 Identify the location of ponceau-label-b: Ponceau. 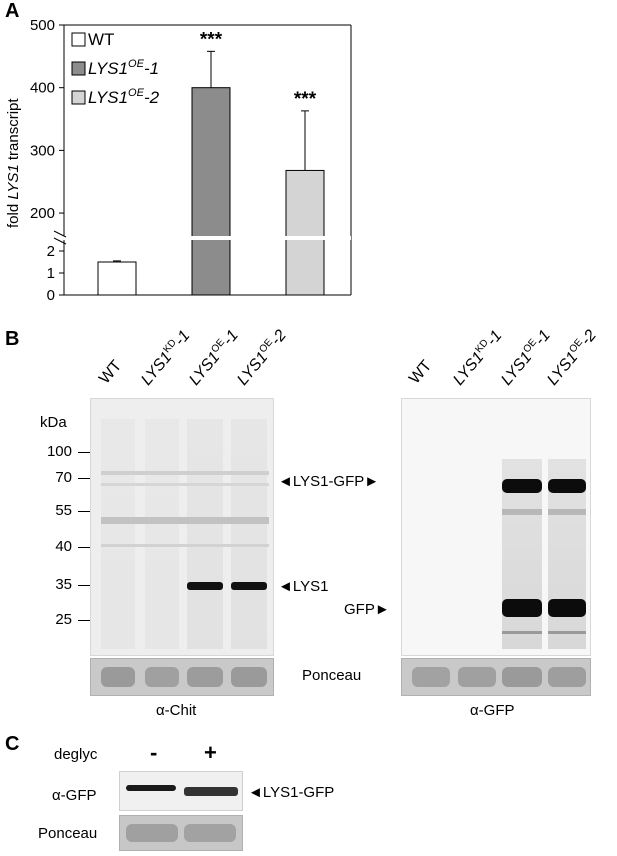
(332, 675).